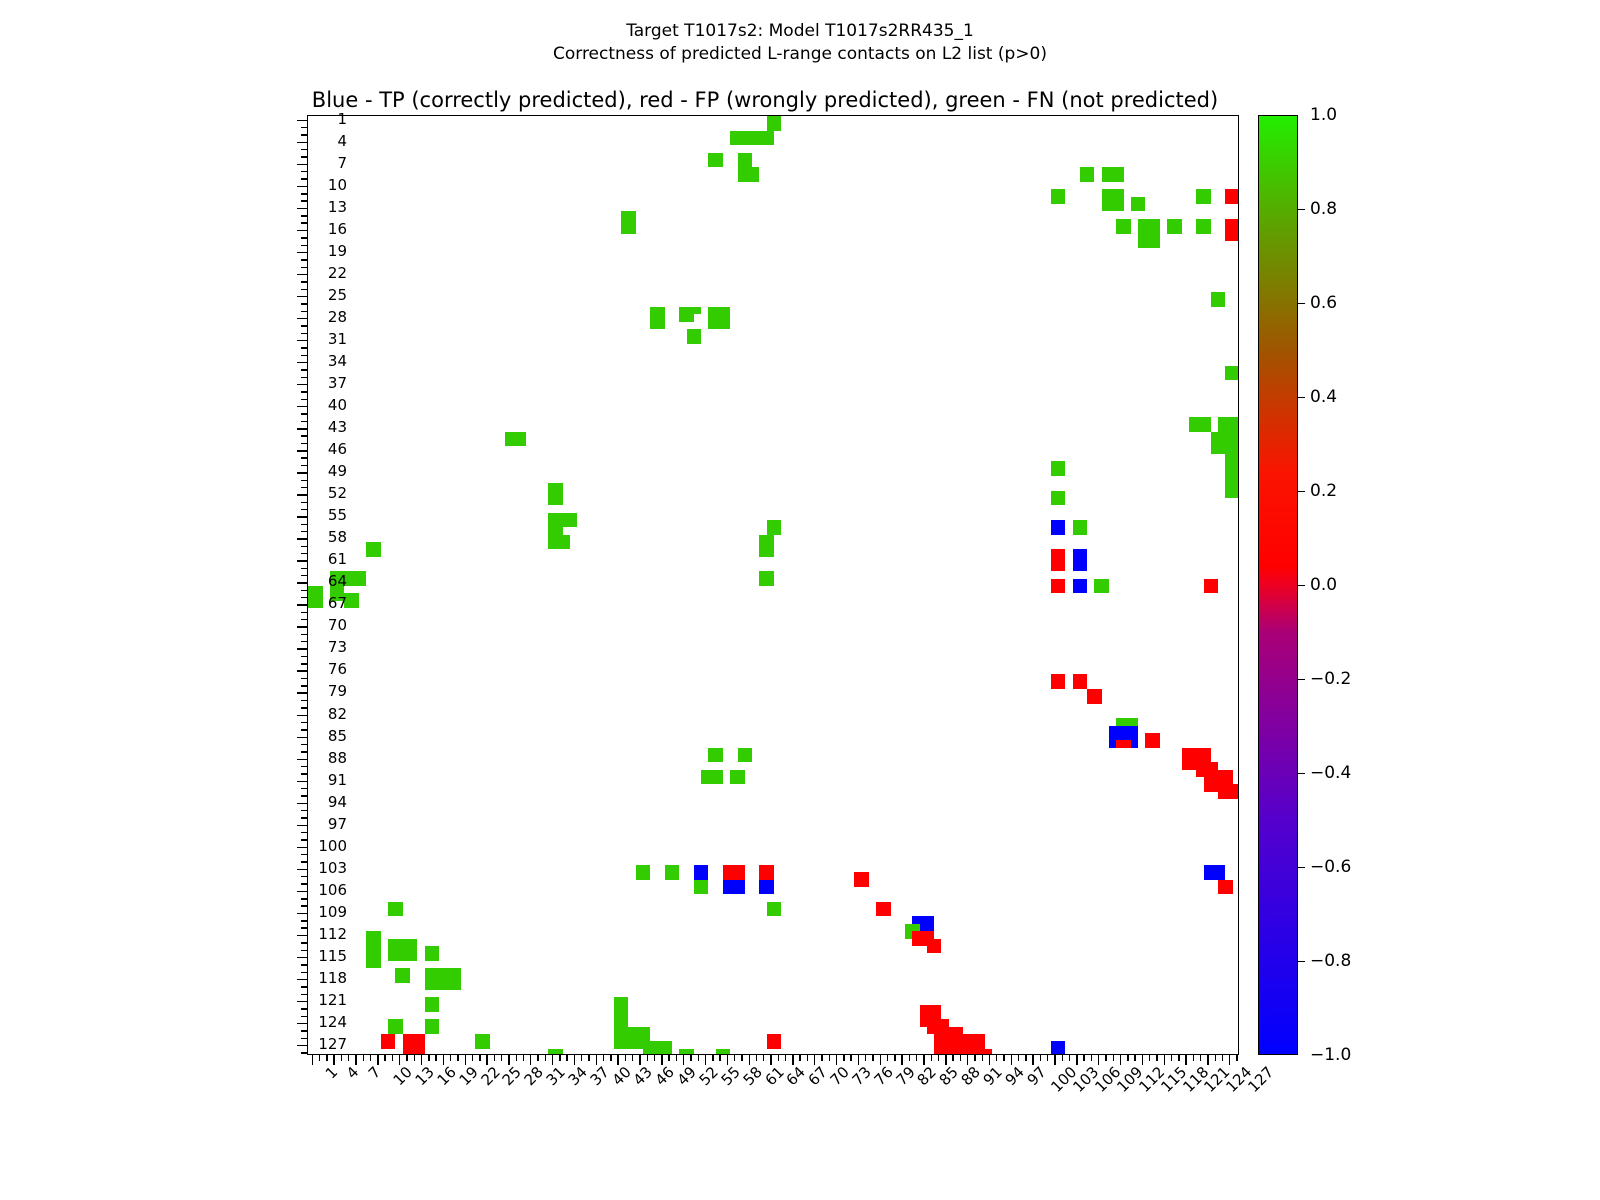 The width and height of the screenshot is (1600, 1200). Describe the element at coordinates (342, 140) in the screenshot. I see `y-axis-tick-label: 4` at that location.